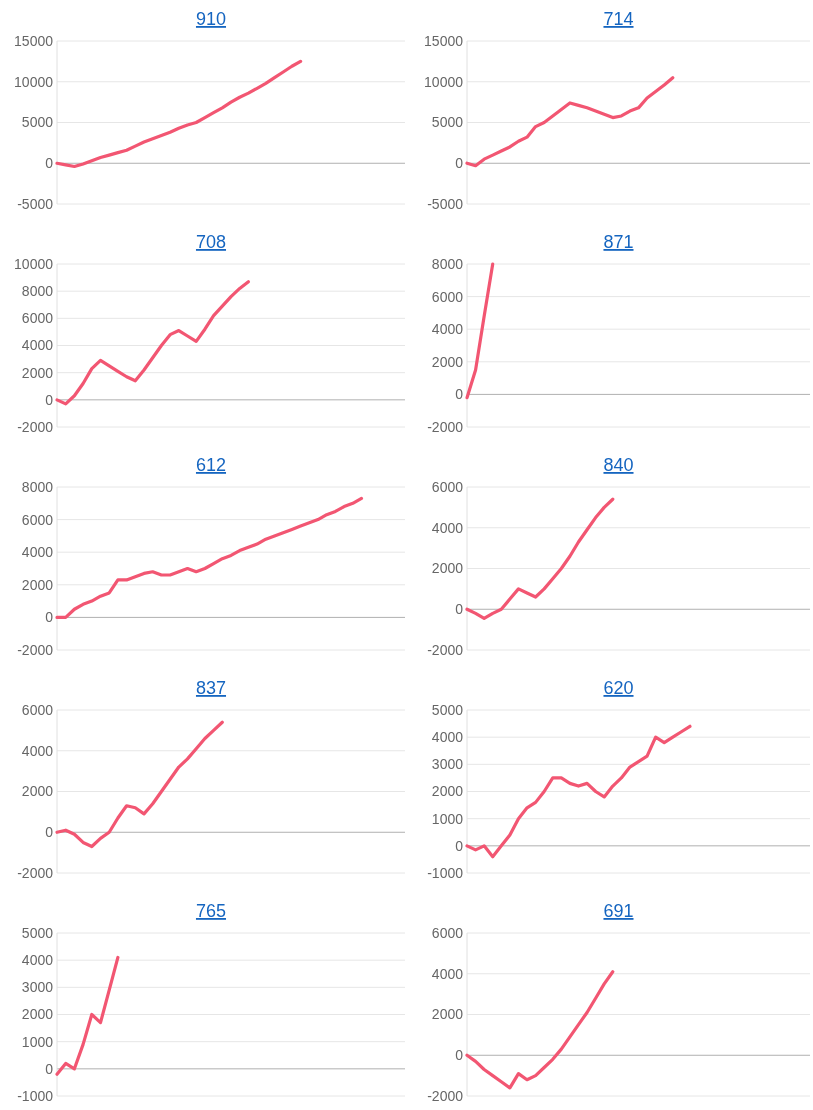 This screenshot has width=813, height=1110. Describe the element at coordinates (211, 242) in the screenshot. I see `chart-title: 708` at that location.